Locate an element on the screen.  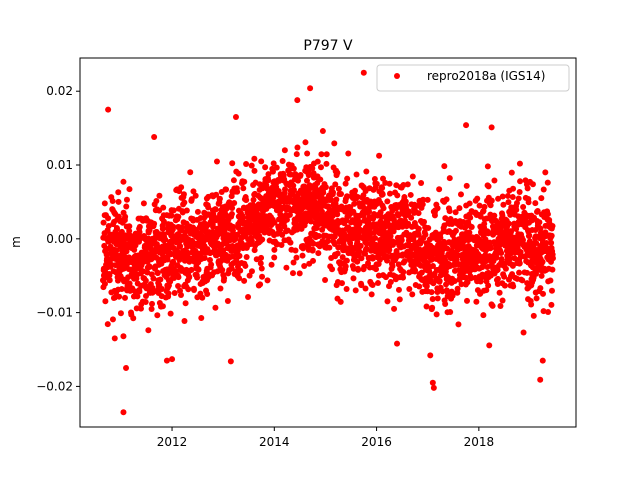
y-tick-label: 0.01 is located at coordinates (59, 165).